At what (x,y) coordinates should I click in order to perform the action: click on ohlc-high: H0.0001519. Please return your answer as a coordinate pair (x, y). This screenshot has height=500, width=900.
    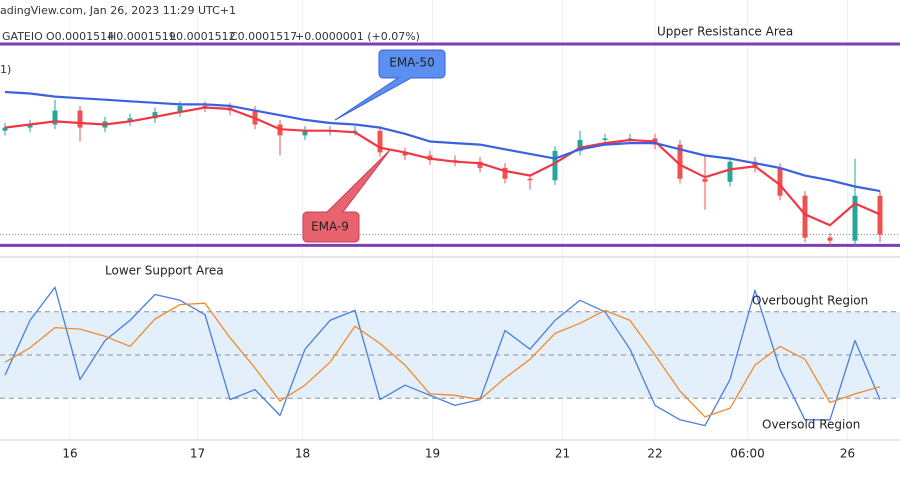
    Looking at the image, I should click on (142, 36).